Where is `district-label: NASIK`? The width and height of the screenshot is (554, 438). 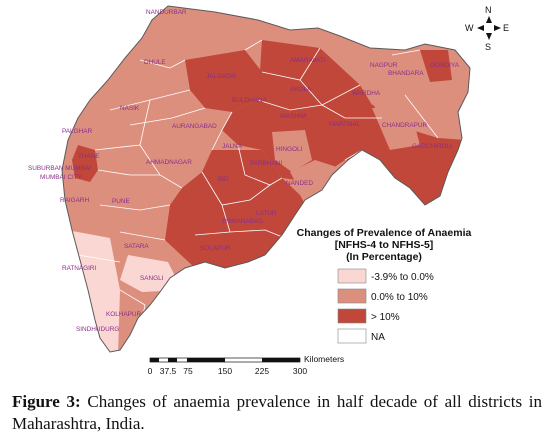 district-label: NASIK is located at coordinates (130, 108).